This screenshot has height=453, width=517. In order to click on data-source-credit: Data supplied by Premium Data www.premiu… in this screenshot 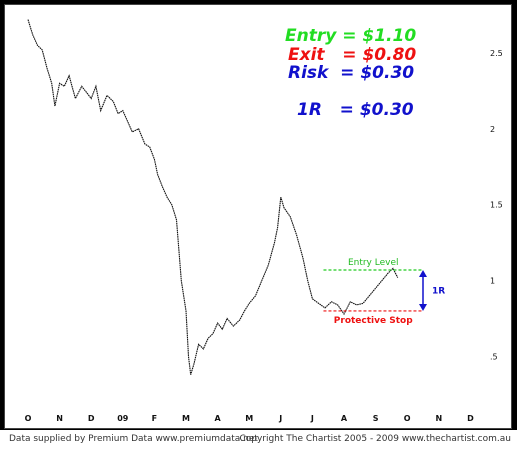, I will do `click(133, 439)`.